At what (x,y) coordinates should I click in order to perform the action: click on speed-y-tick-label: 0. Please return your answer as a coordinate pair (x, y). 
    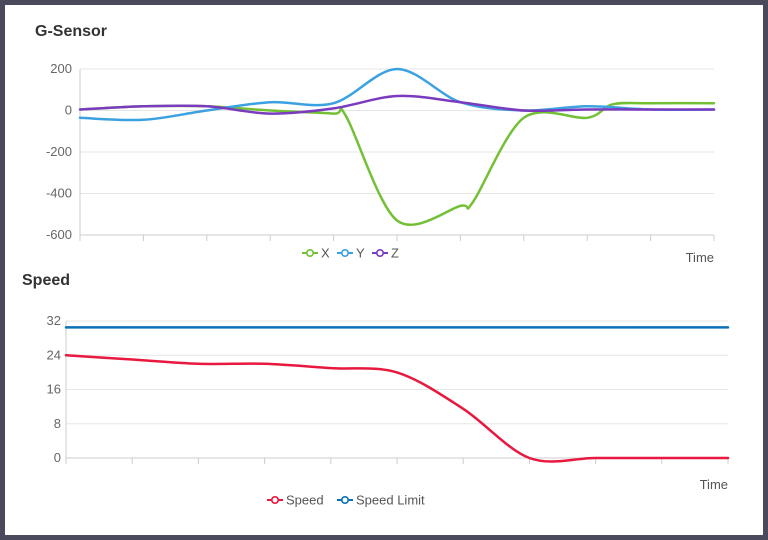
    Looking at the image, I should click on (57, 457).